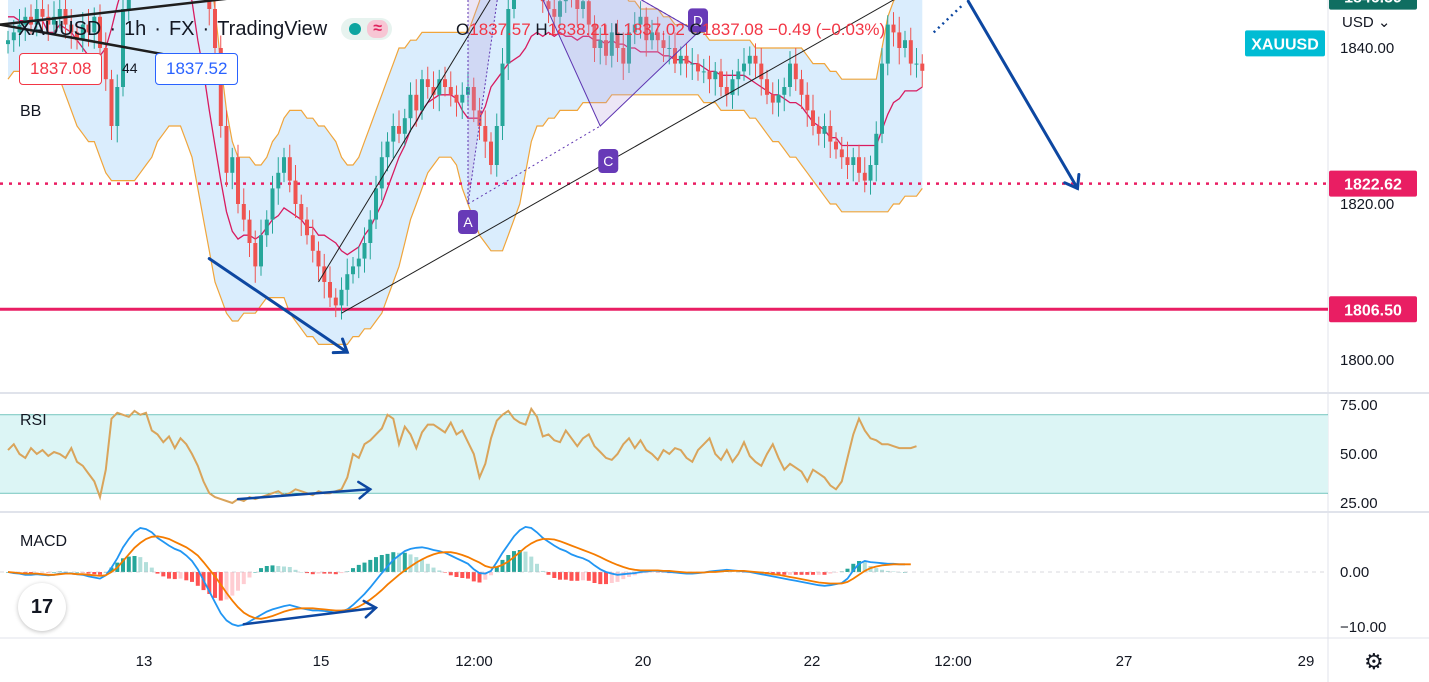  Describe the element at coordinates (60, 28) in the screenshot. I see `symbol-name: XAUUSD` at that location.